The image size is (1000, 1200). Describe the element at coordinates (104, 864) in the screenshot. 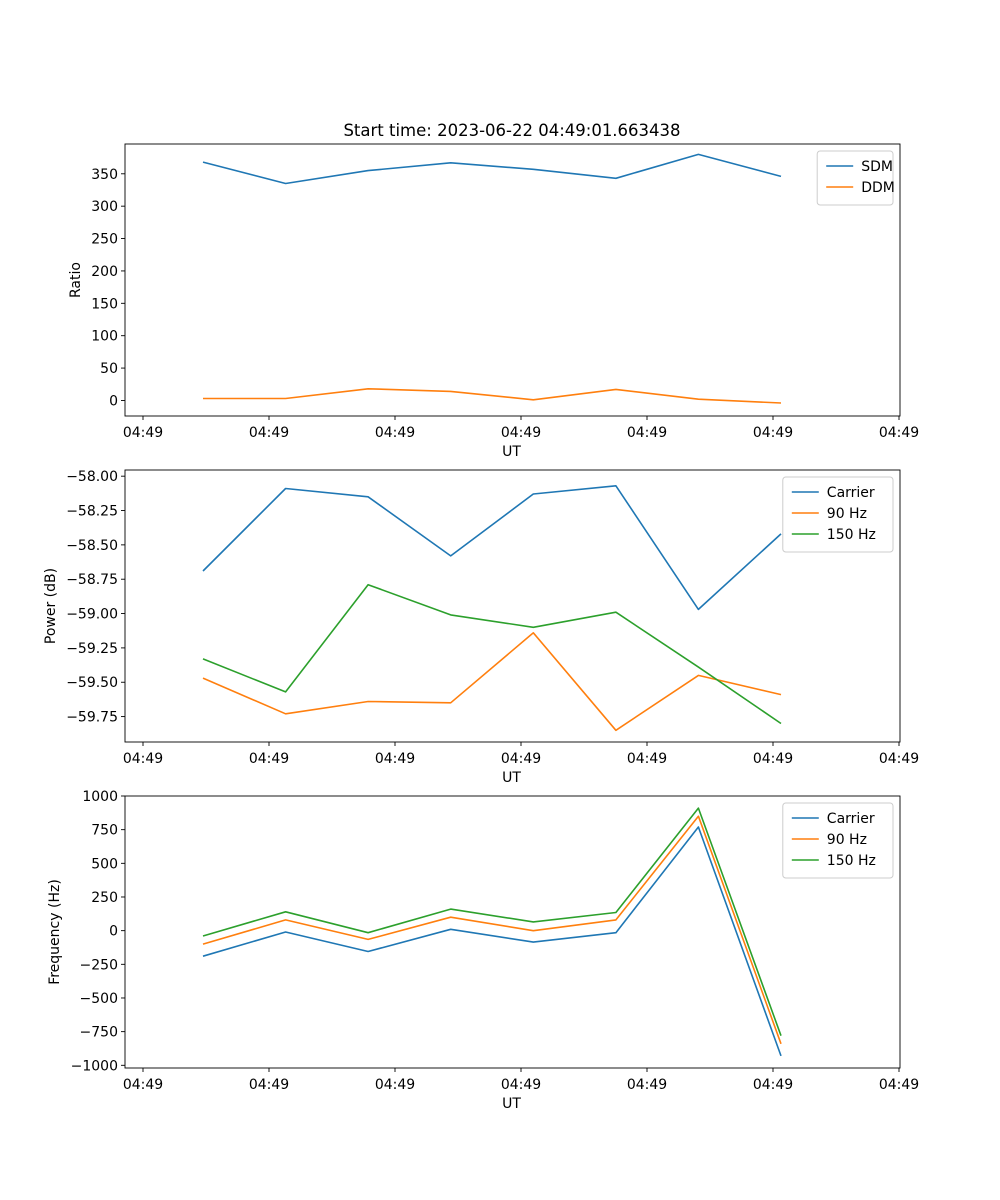

I see `y-tick-label: 500` at that location.